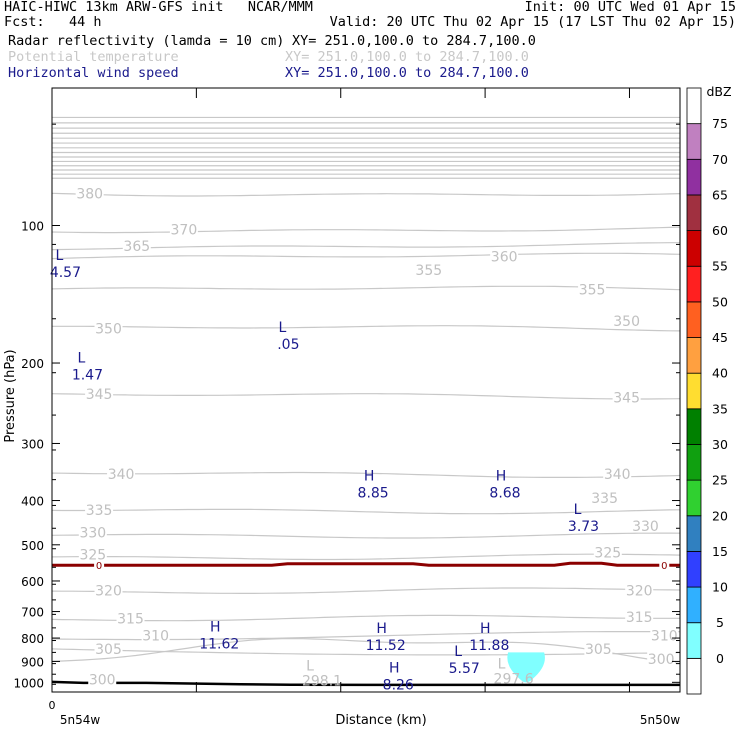 The width and height of the screenshot is (740, 740). I want to click on y-tick-label: 900, so click(32, 662).